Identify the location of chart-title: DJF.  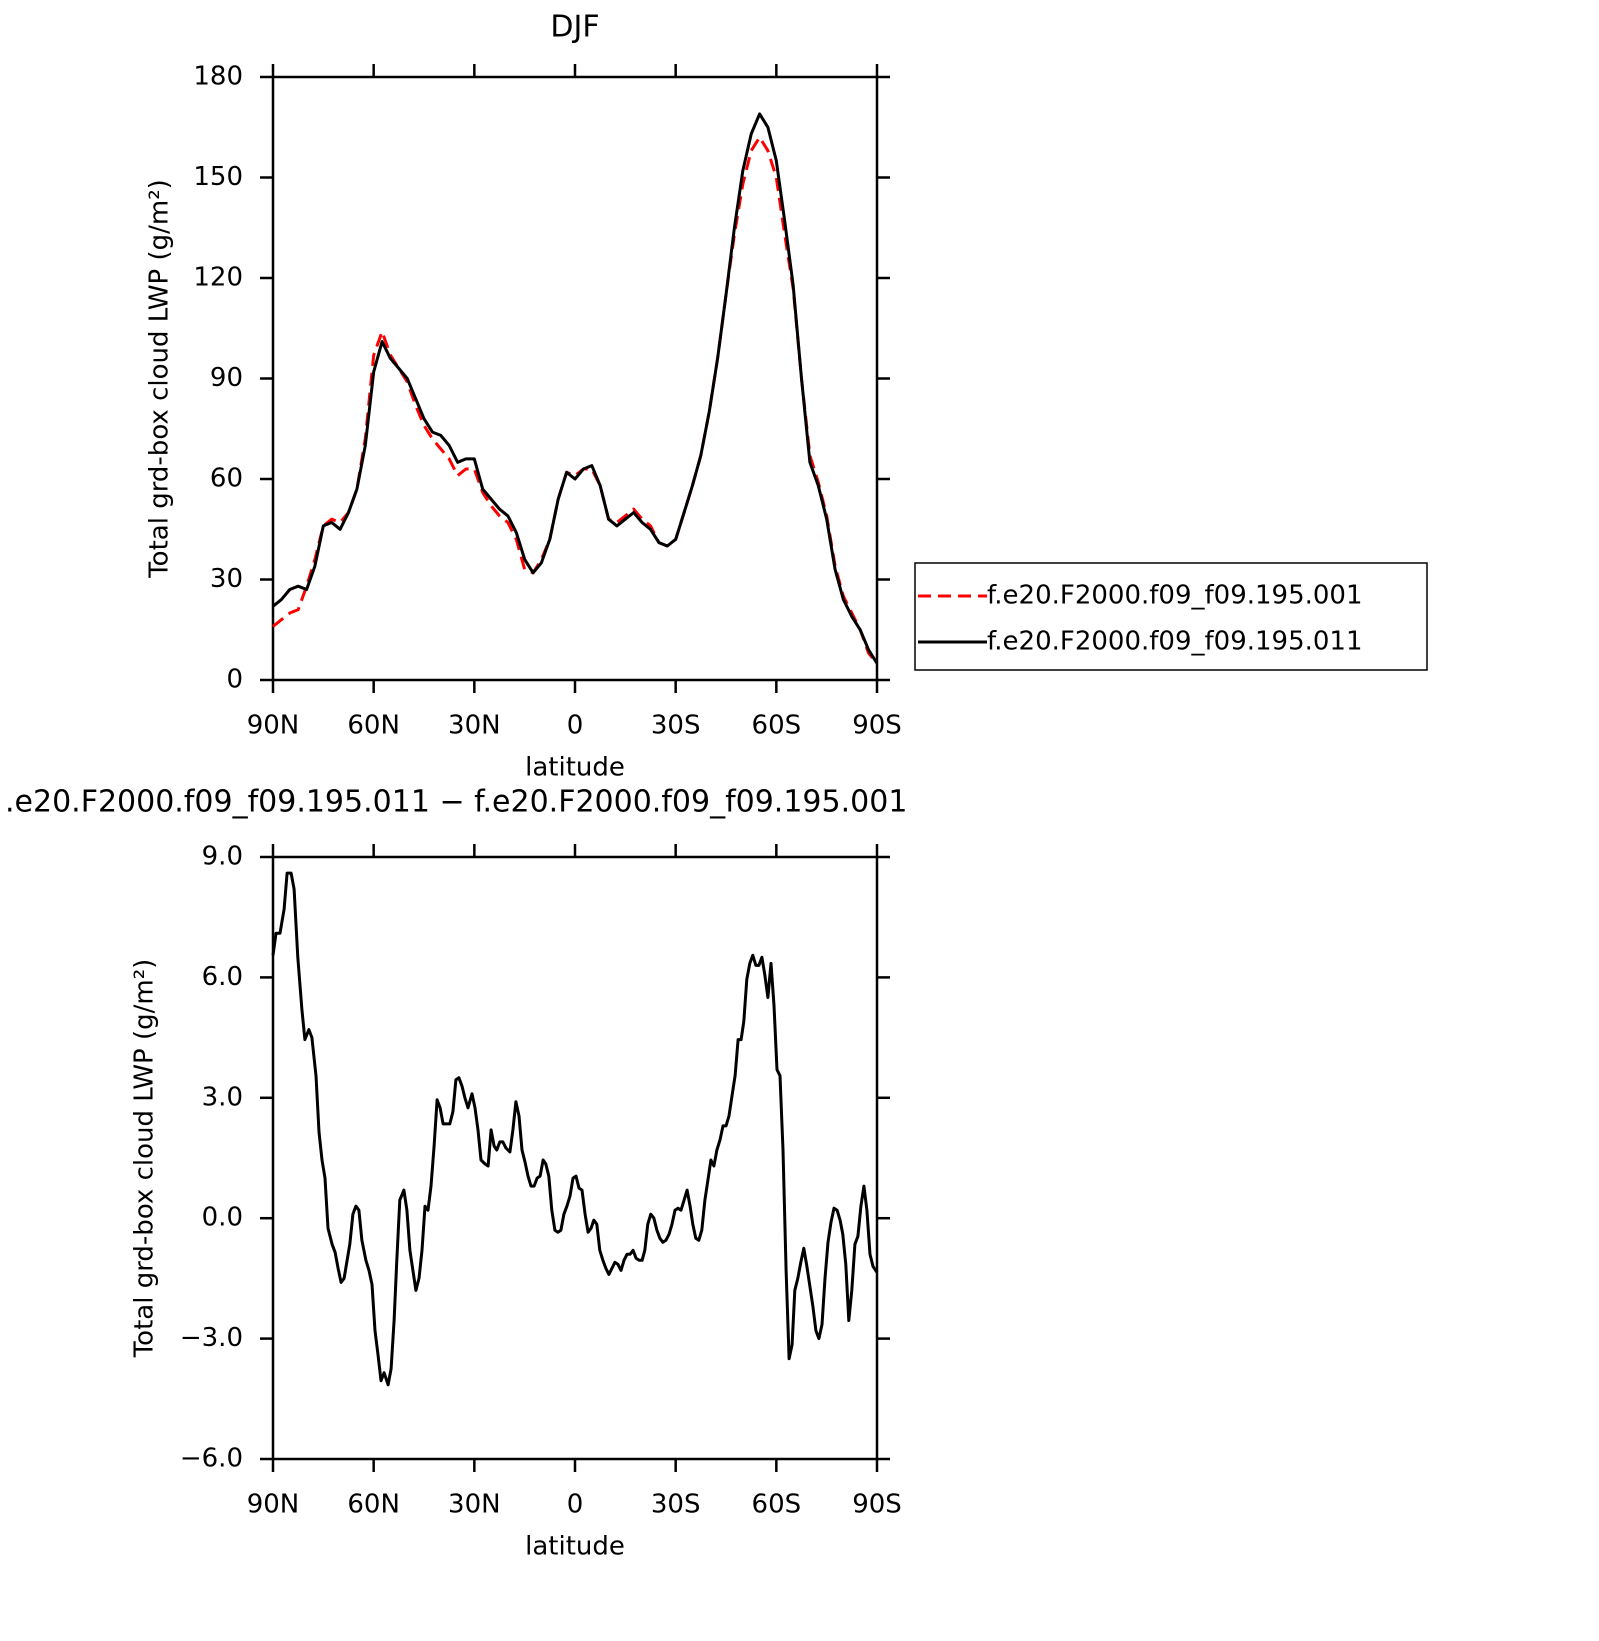
(574, 27).